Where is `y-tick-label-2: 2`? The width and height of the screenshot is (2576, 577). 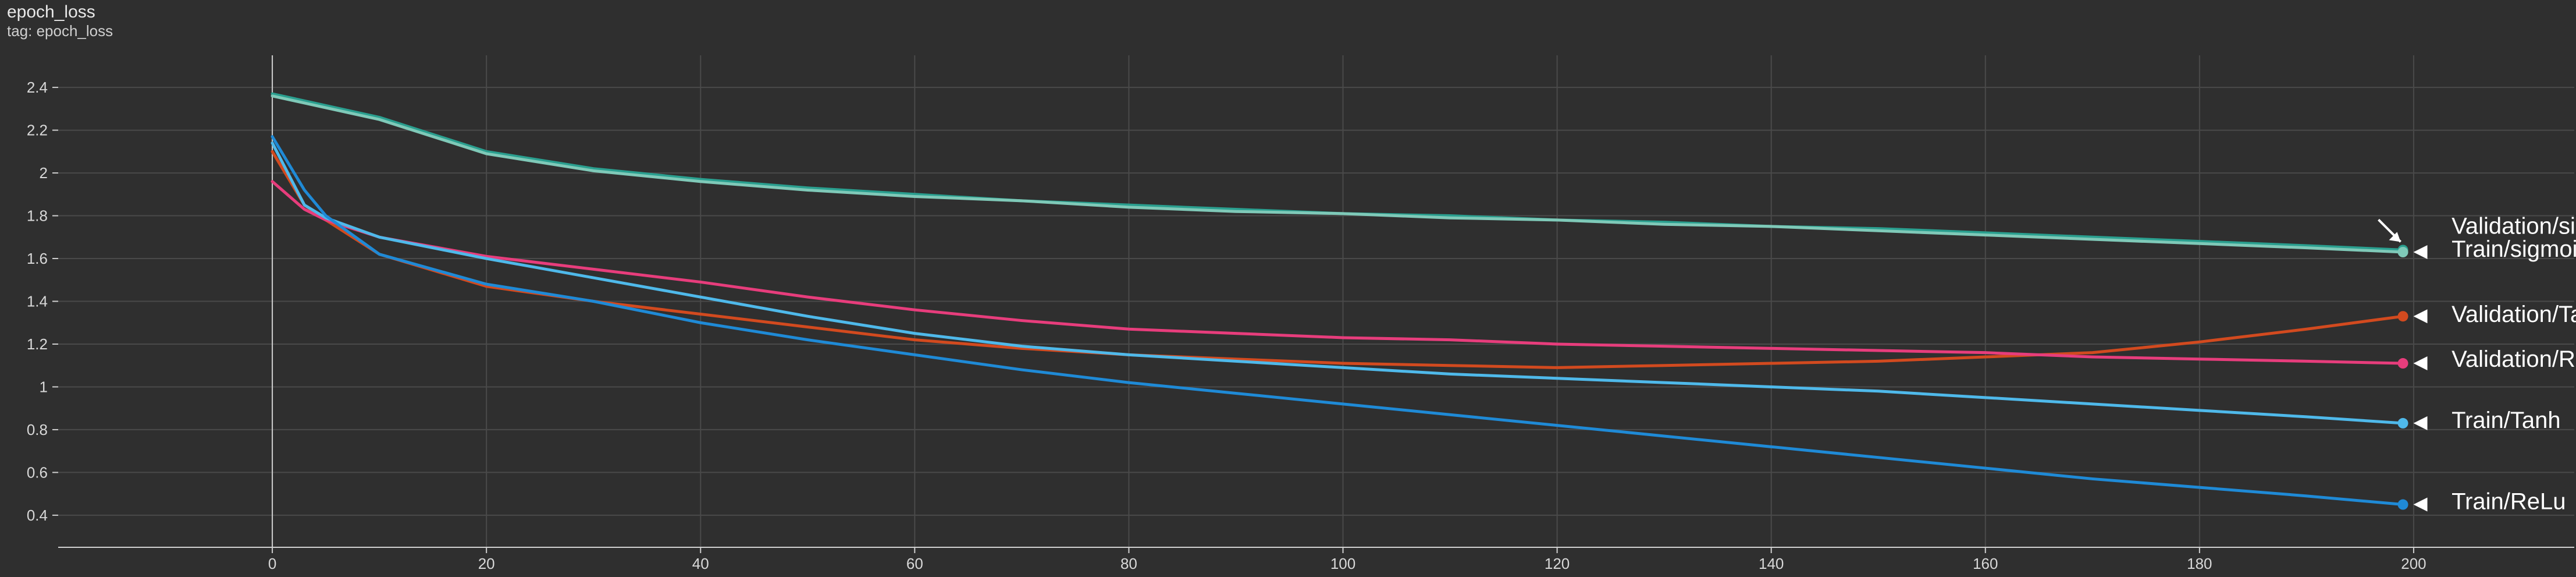
y-tick-label-2: 2 is located at coordinates (44, 173).